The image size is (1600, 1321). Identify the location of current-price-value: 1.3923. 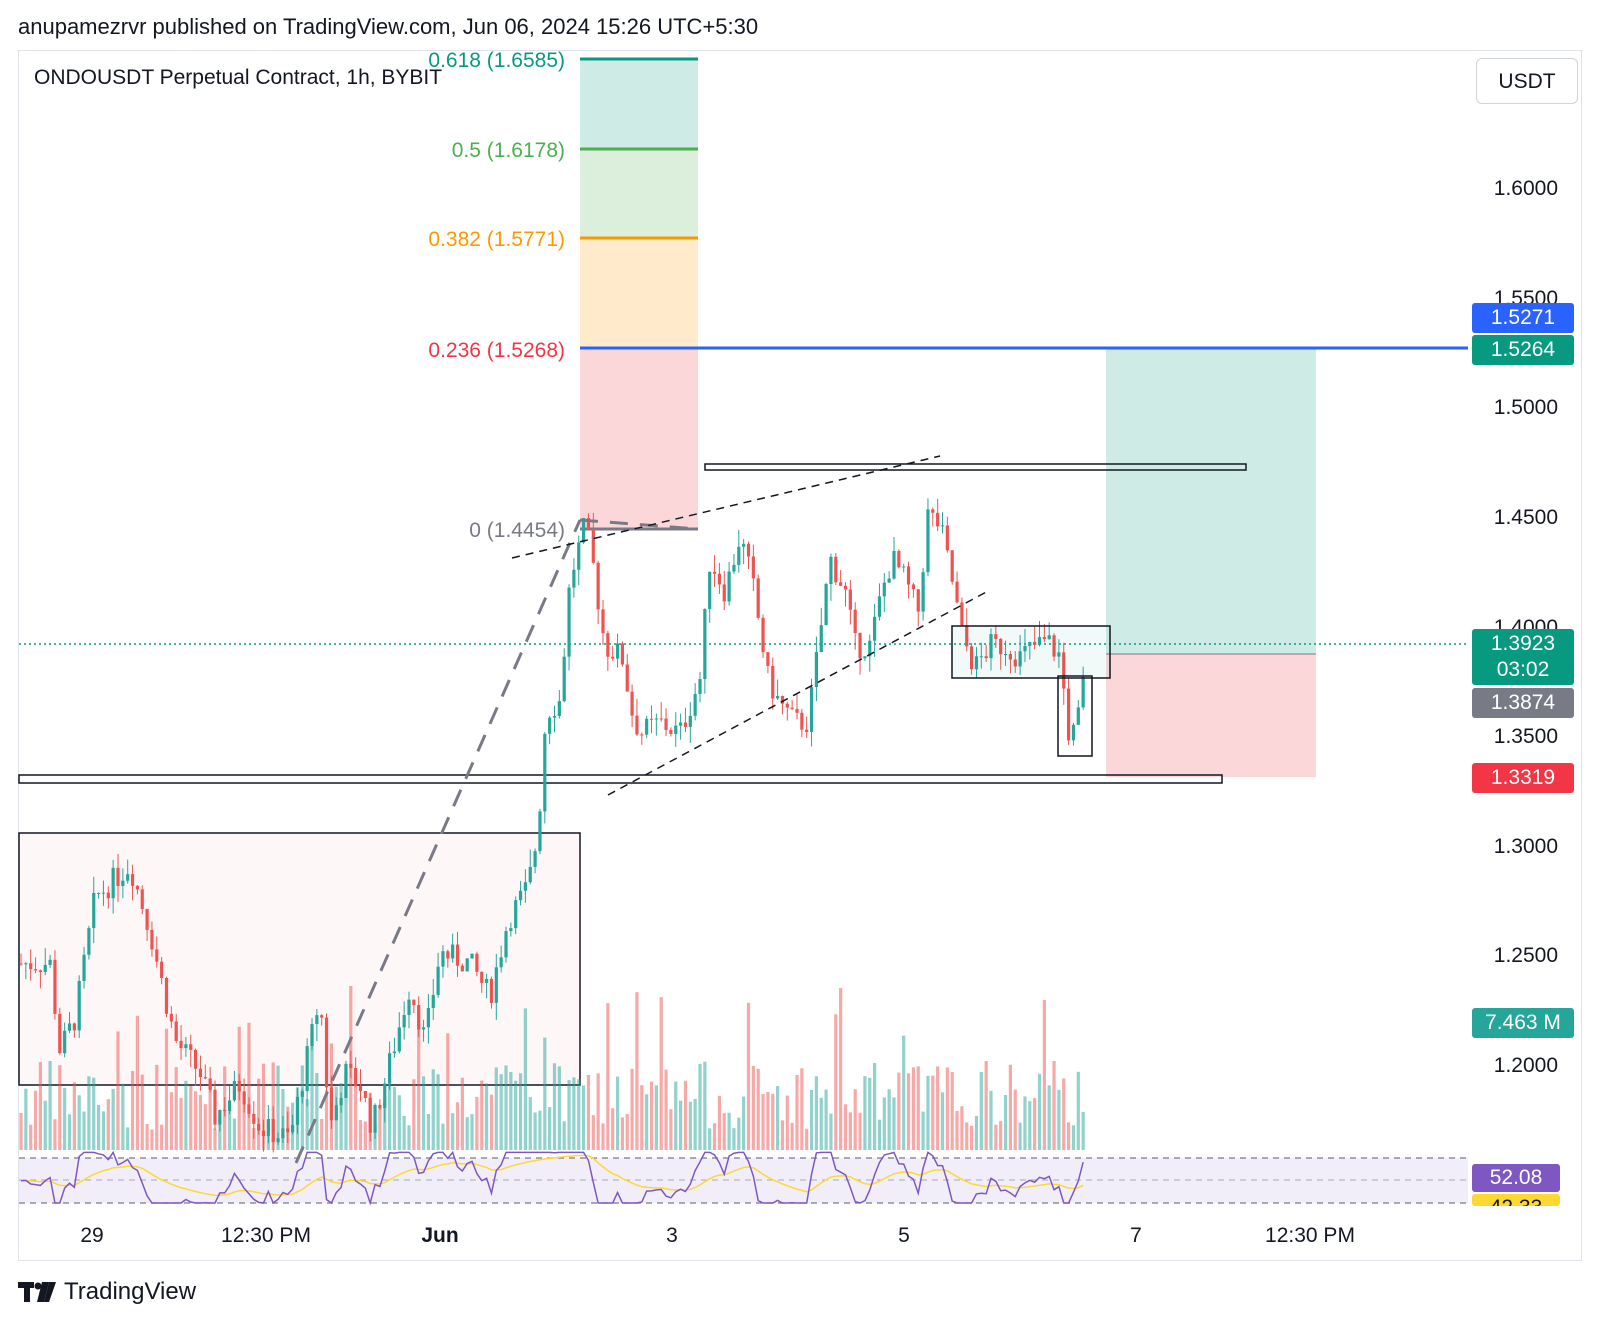
(1523, 643).